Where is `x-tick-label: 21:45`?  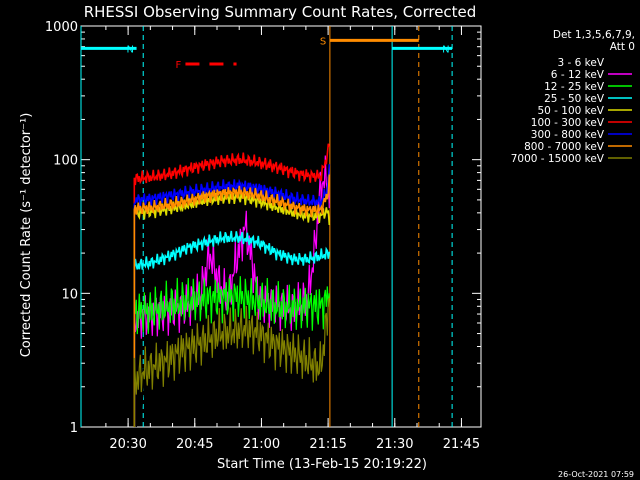 x-tick-label: 21:45 is located at coordinates (461, 444).